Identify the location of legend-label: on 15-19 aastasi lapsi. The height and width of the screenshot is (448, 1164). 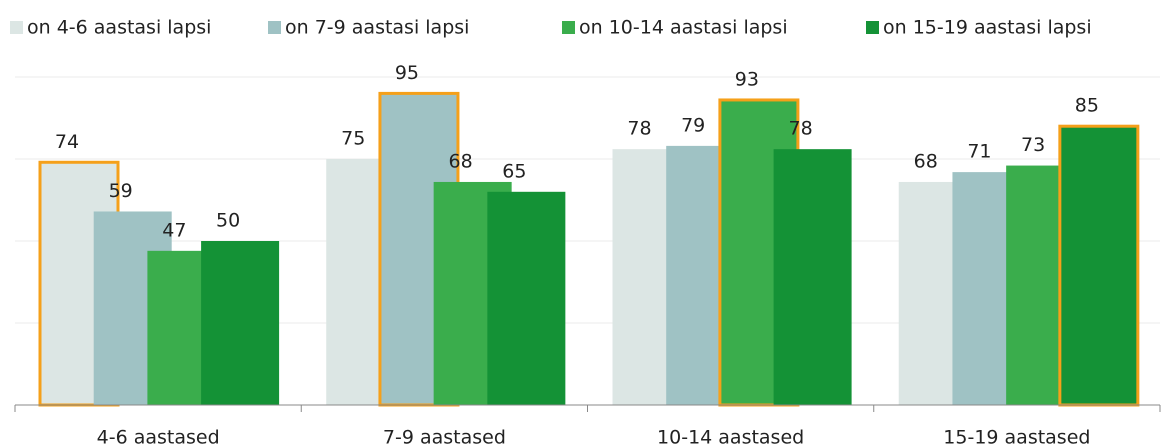
(987, 28).